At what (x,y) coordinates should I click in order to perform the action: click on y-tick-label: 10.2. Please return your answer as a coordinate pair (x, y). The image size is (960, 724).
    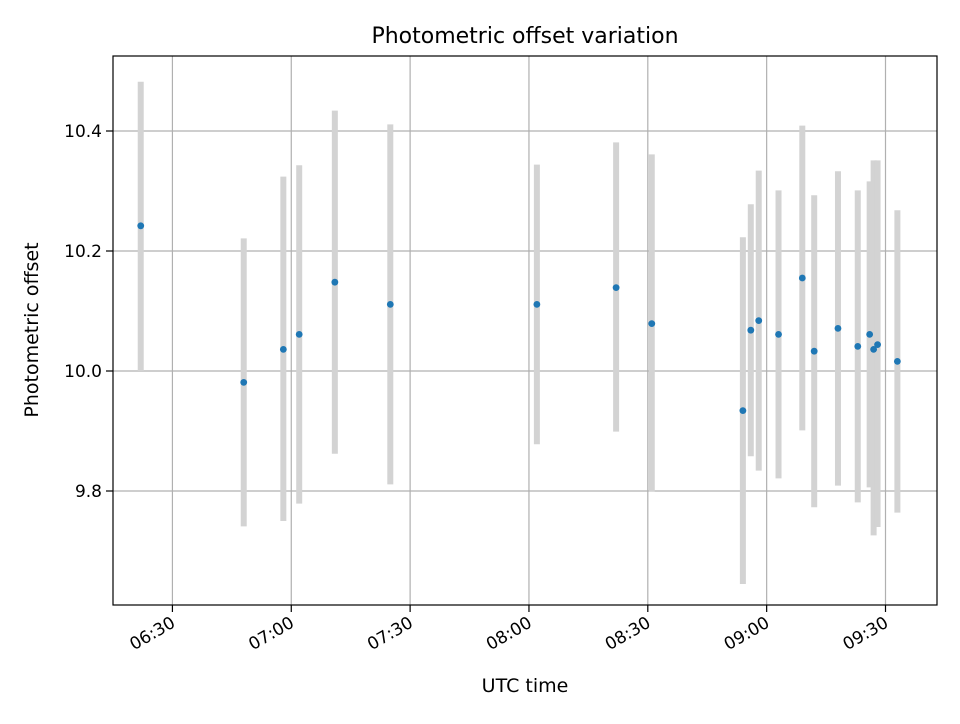
    Looking at the image, I should click on (83, 252).